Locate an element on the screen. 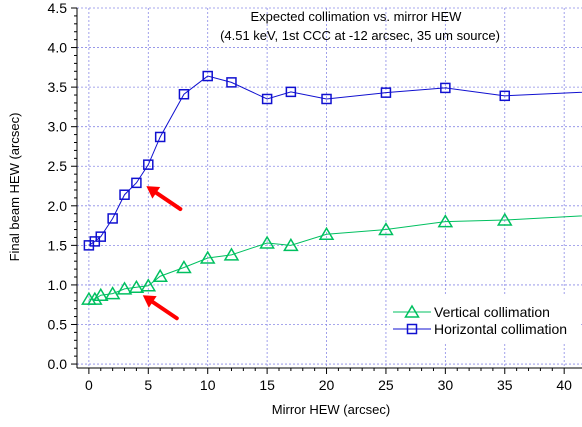 The width and height of the screenshot is (582, 427). annotations is located at coordinates (162, 253).